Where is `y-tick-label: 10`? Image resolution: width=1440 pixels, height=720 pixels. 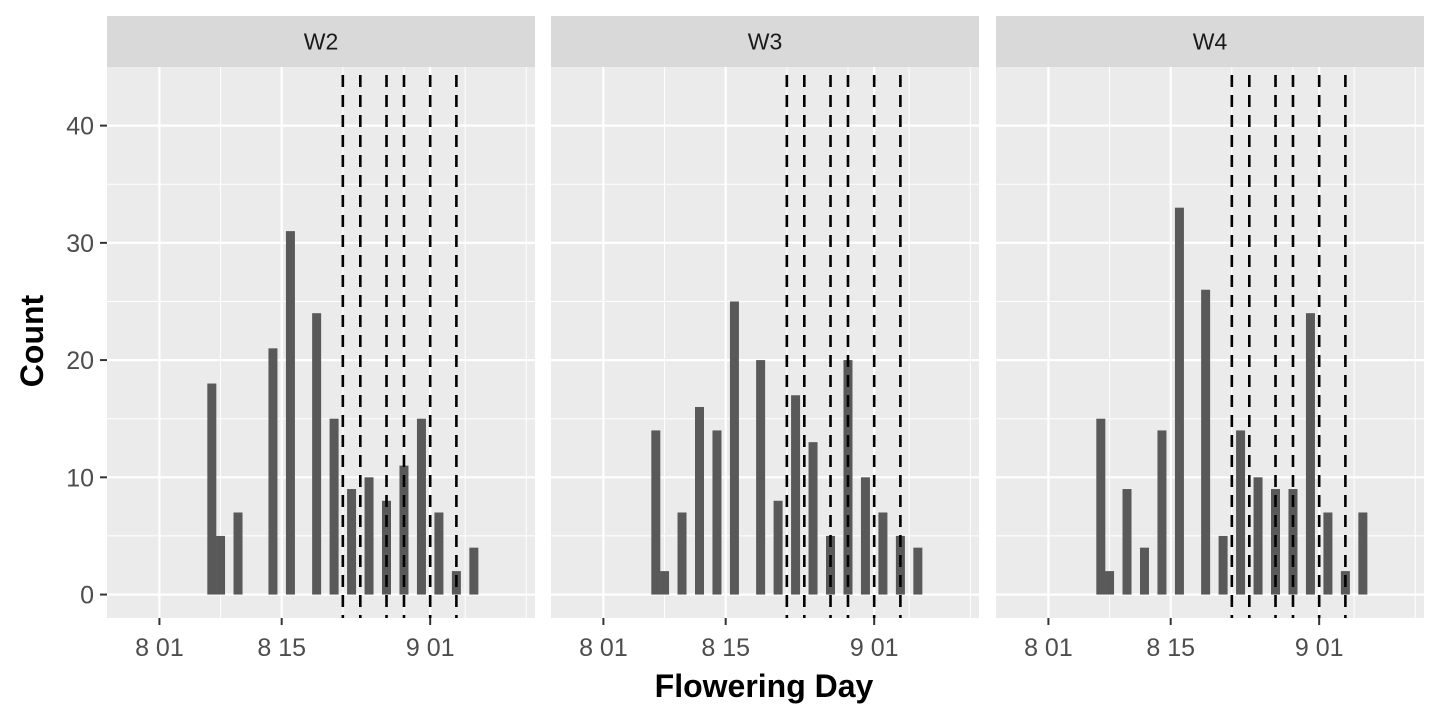
y-tick-label: 10 is located at coordinates (80, 478).